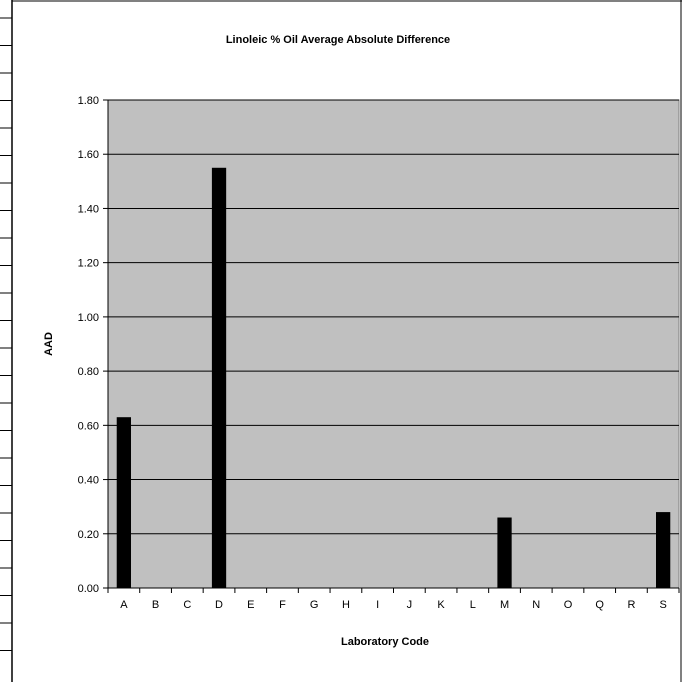 This screenshot has height=687, width=682. What do you see at coordinates (88, 426) in the screenshot?
I see `y-tick-label: 0.60` at bounding box center [88, 426].